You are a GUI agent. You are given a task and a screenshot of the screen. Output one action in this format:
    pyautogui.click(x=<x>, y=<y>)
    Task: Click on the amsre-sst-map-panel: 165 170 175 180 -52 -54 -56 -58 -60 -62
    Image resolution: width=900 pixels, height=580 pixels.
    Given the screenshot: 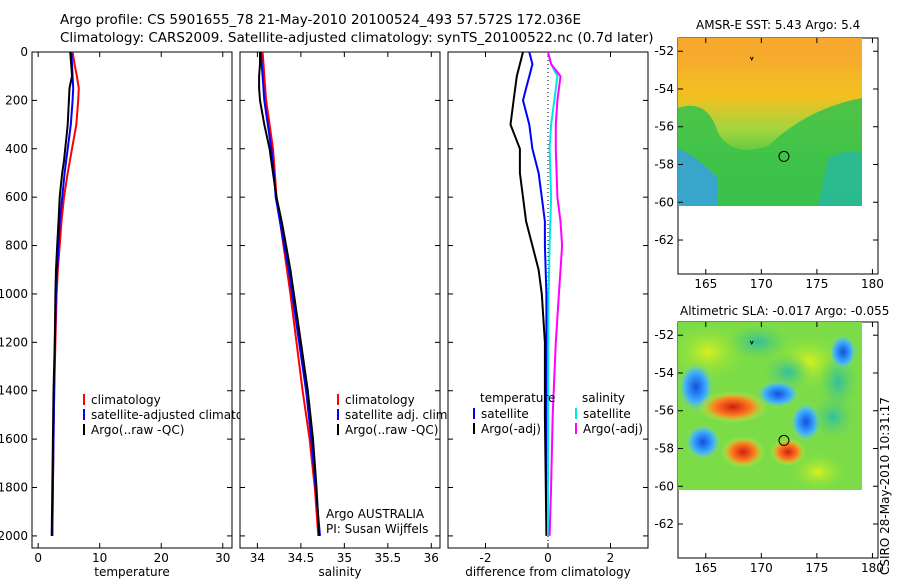 What is the action you would take?
    pyautogui.click(x=769, y=164)
    